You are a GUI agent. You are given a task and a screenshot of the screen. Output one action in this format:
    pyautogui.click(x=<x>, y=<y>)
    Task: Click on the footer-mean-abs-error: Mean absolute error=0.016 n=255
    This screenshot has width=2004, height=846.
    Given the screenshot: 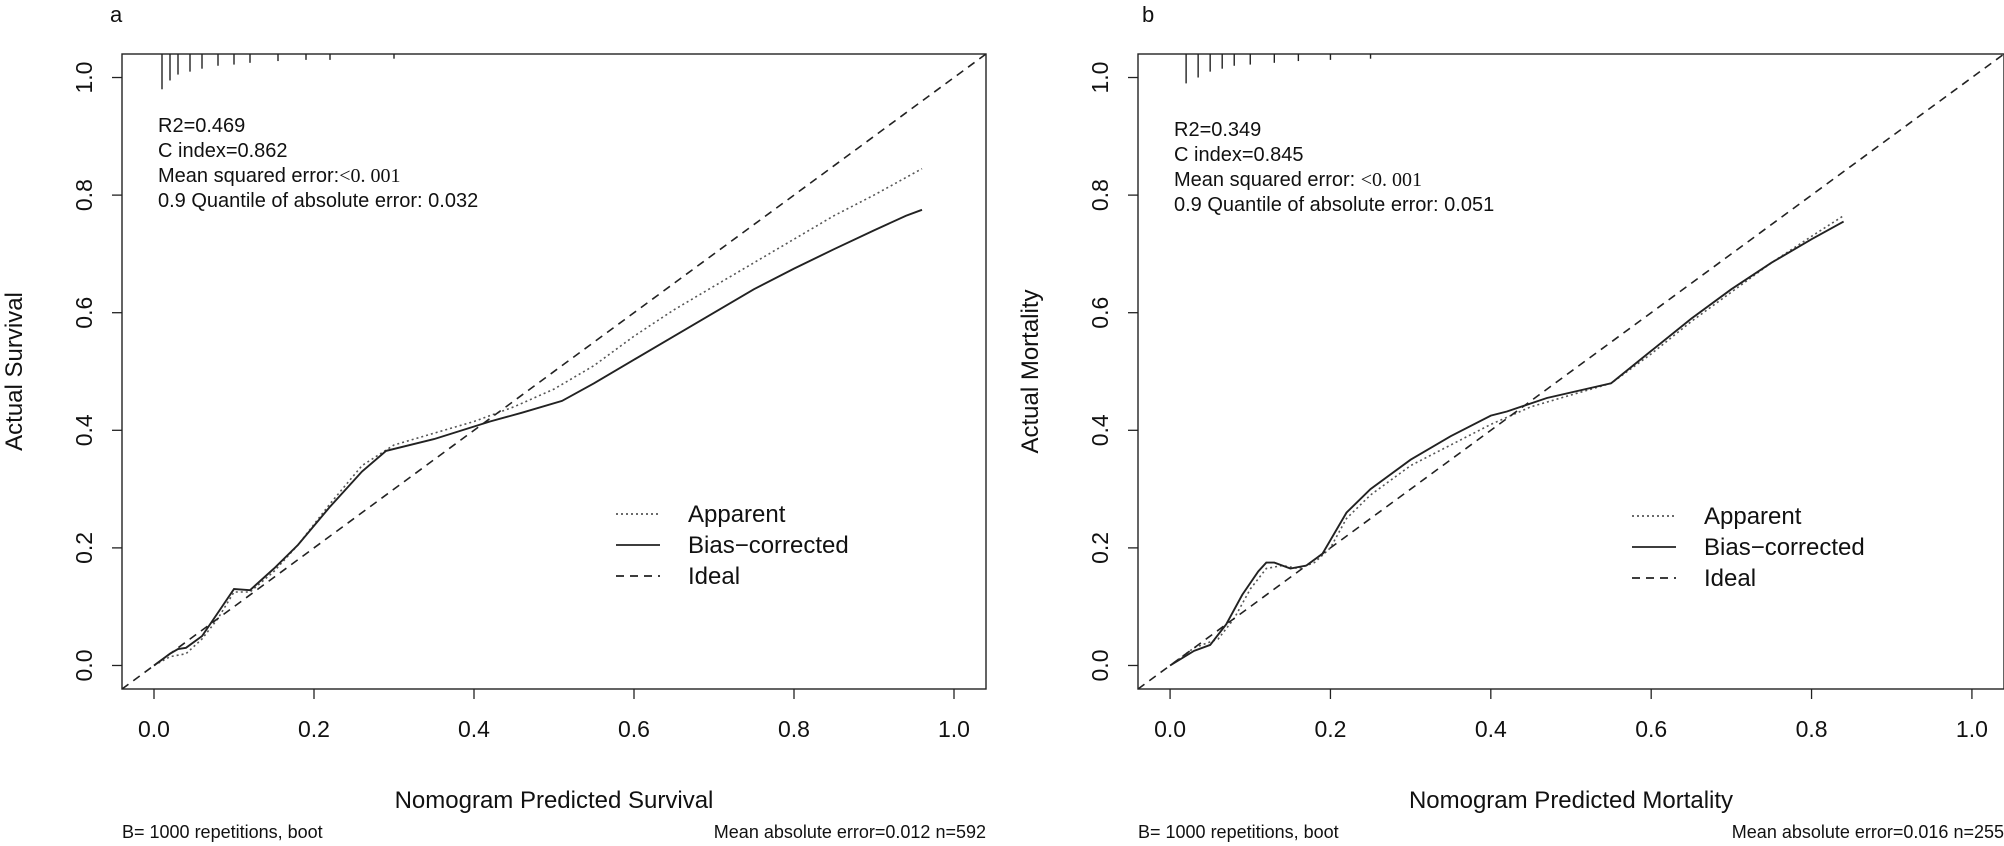 What is the action you would take?
    pyautogui.click(x=1868, y=832)
    